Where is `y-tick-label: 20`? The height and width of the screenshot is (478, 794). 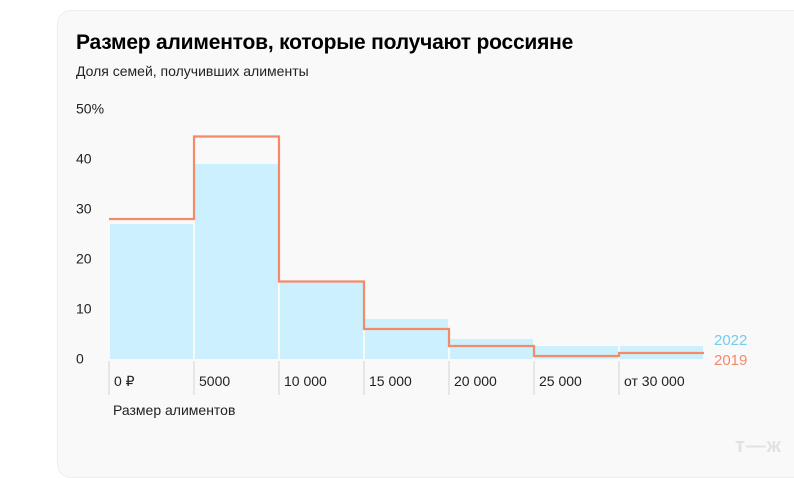 y-tick-label: 20 is located at coordinates (84, 259).